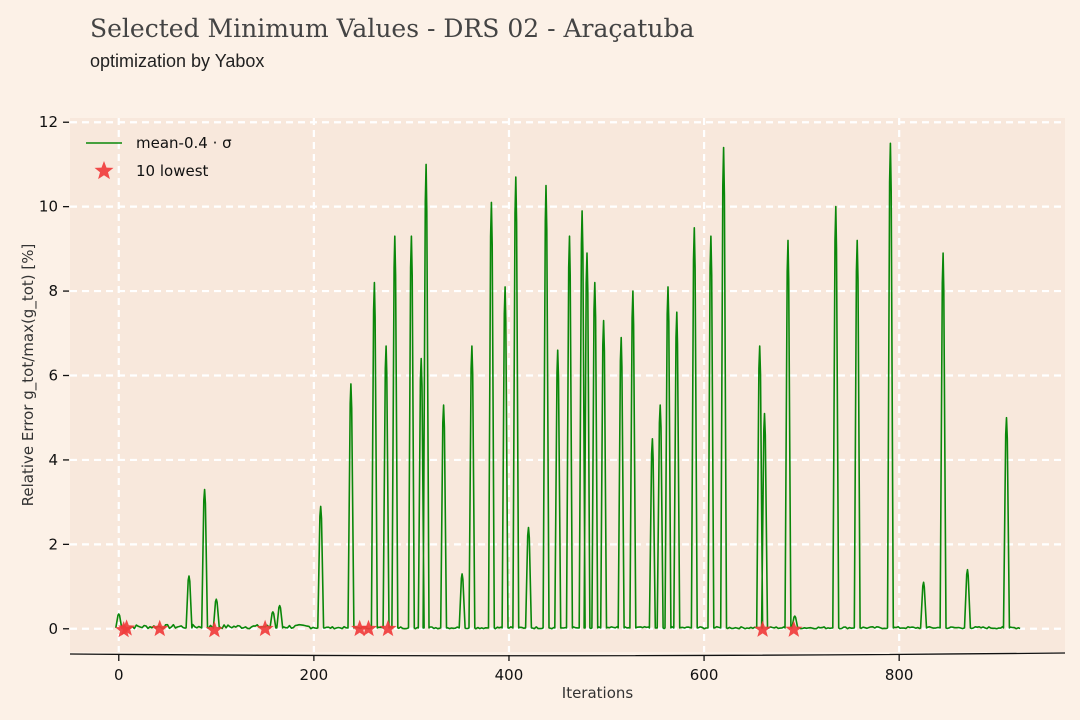 The image size is (1080, 720). I want to click on y-tick-label: 6, so click(53, 376).